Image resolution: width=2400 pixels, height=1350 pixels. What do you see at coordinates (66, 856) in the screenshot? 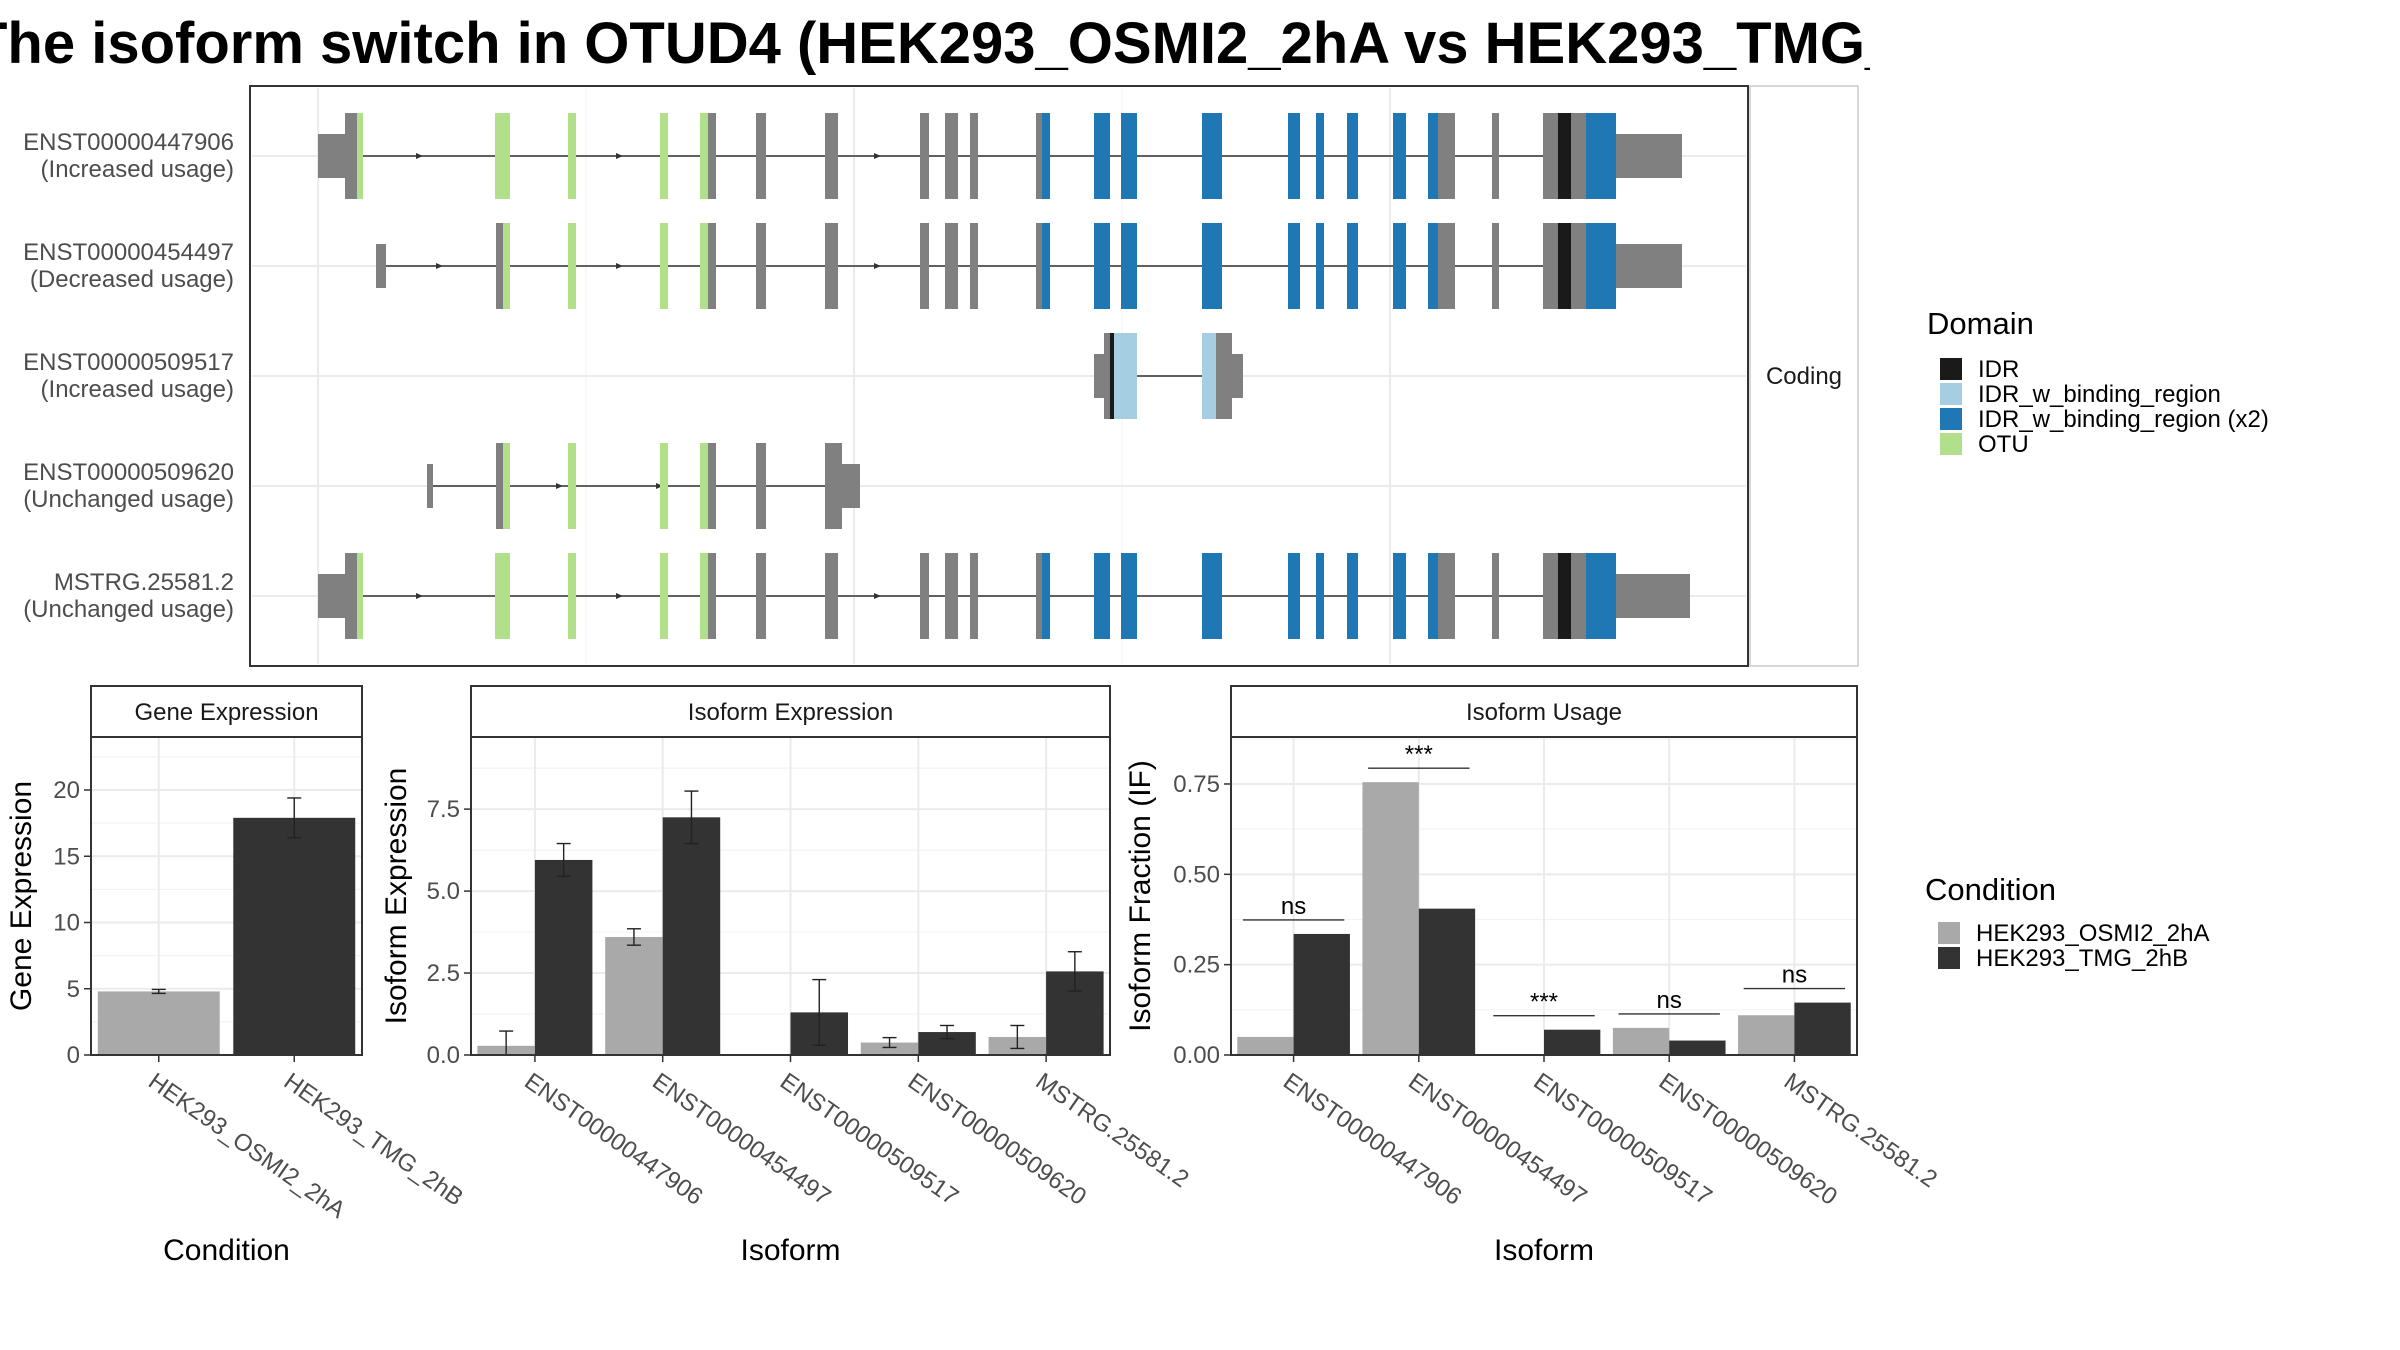
I see `y-tick-label: 15` at bounding box center [66, 856].